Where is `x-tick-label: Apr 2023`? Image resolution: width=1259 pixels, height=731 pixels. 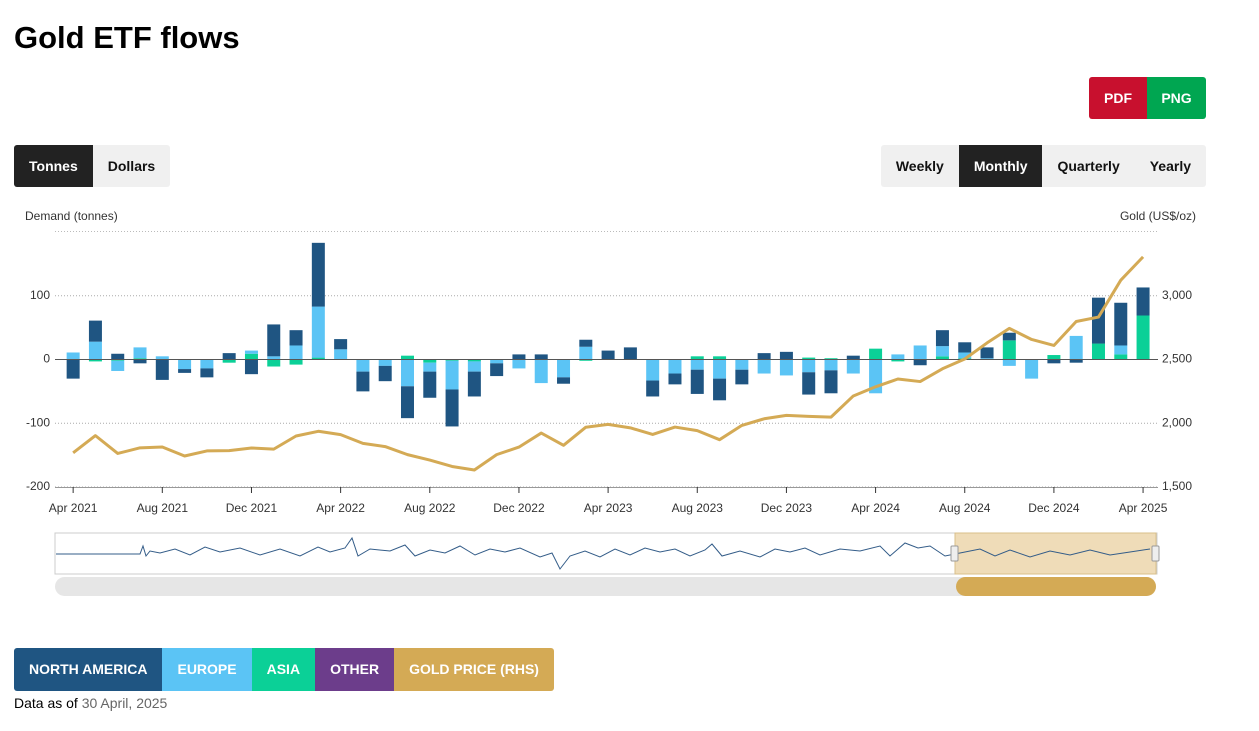
x-tick-label: Apr 2023 is located at coordinates (608, 508).